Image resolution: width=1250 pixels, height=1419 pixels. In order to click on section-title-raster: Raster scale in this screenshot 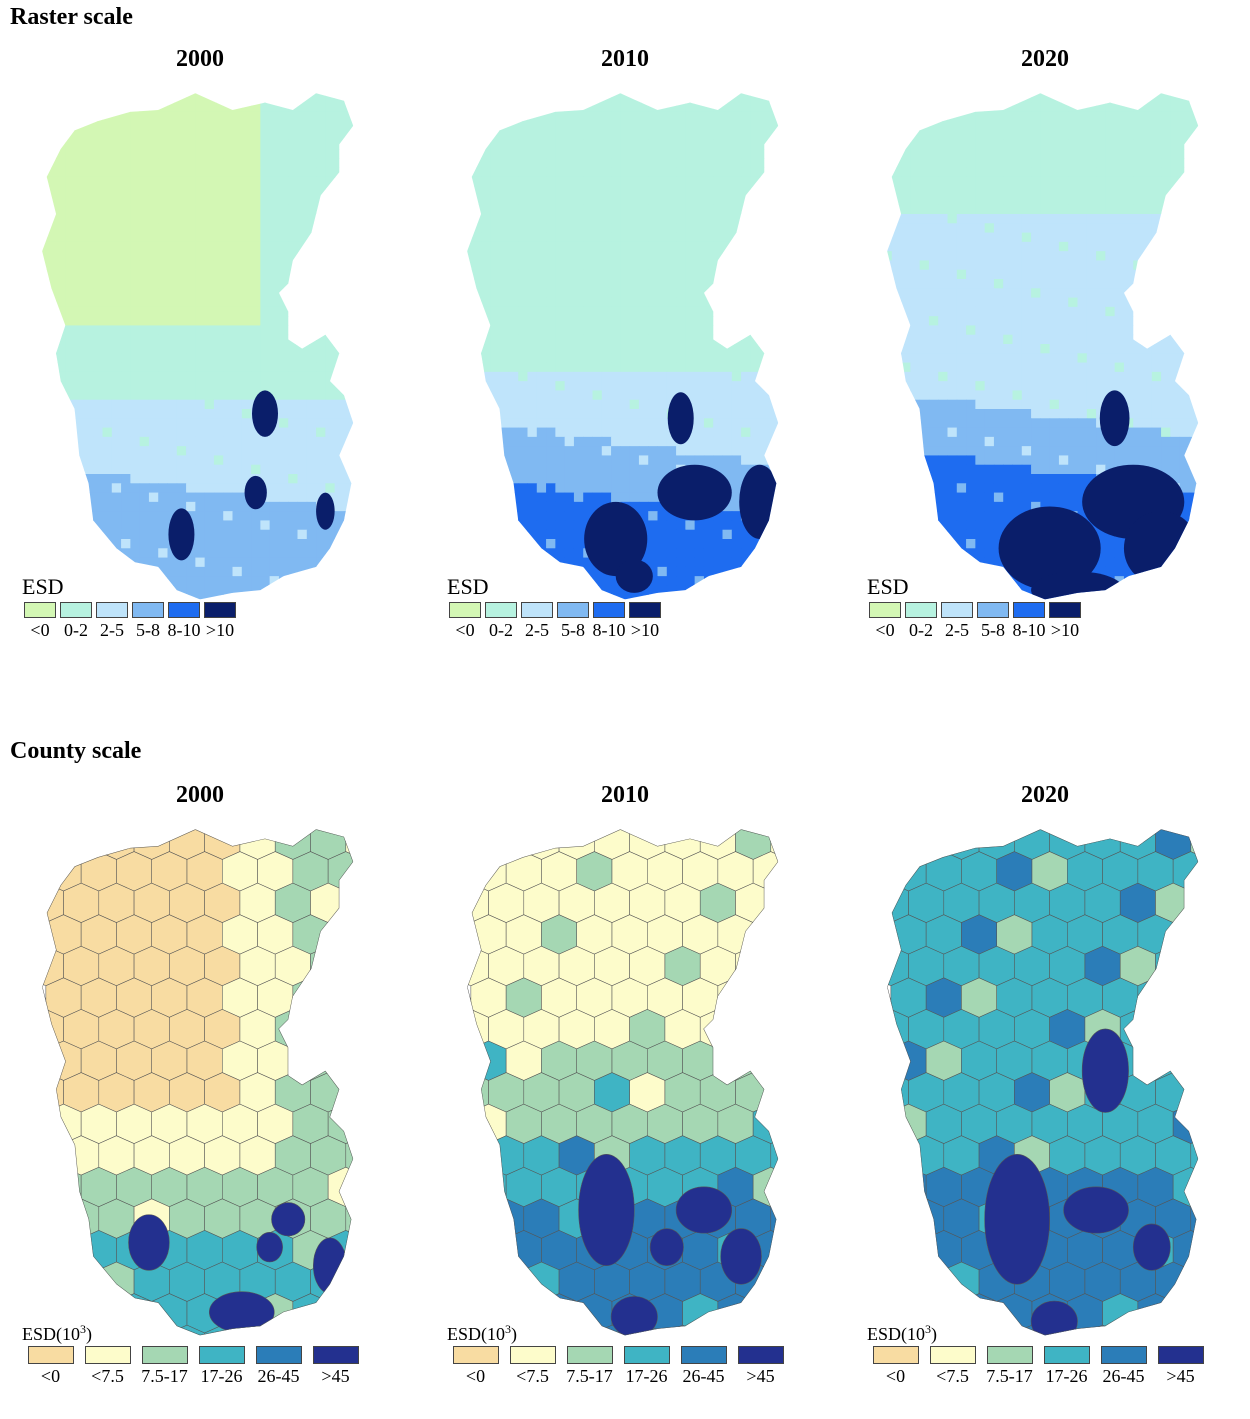, I will do `click(71, 17)`.